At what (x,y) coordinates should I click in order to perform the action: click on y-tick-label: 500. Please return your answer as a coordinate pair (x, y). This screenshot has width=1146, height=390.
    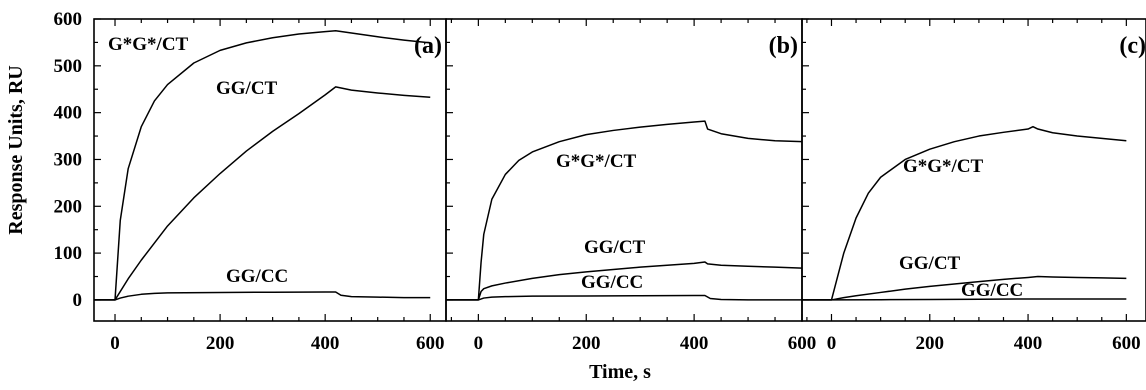
    Looking at the image, I should click on (68, 66).